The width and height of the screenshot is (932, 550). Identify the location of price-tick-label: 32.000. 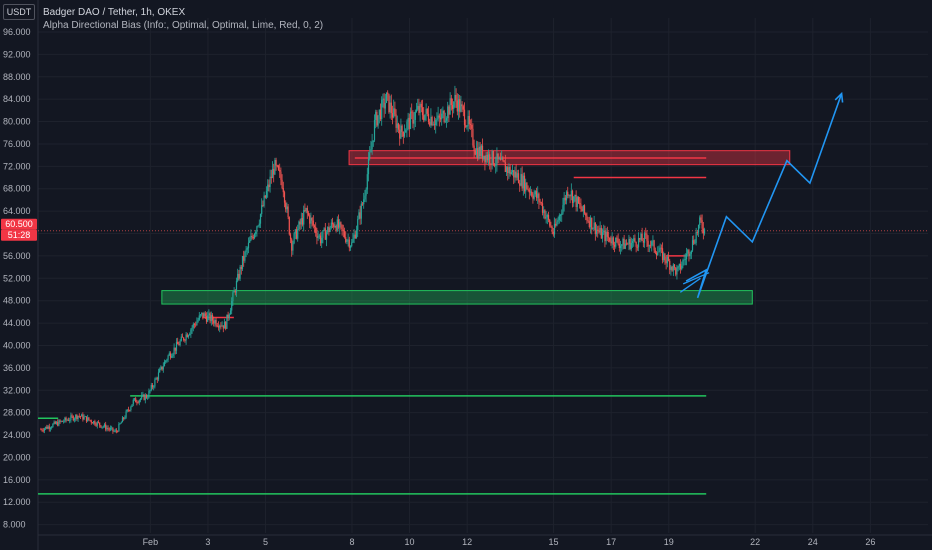
(17, 390).